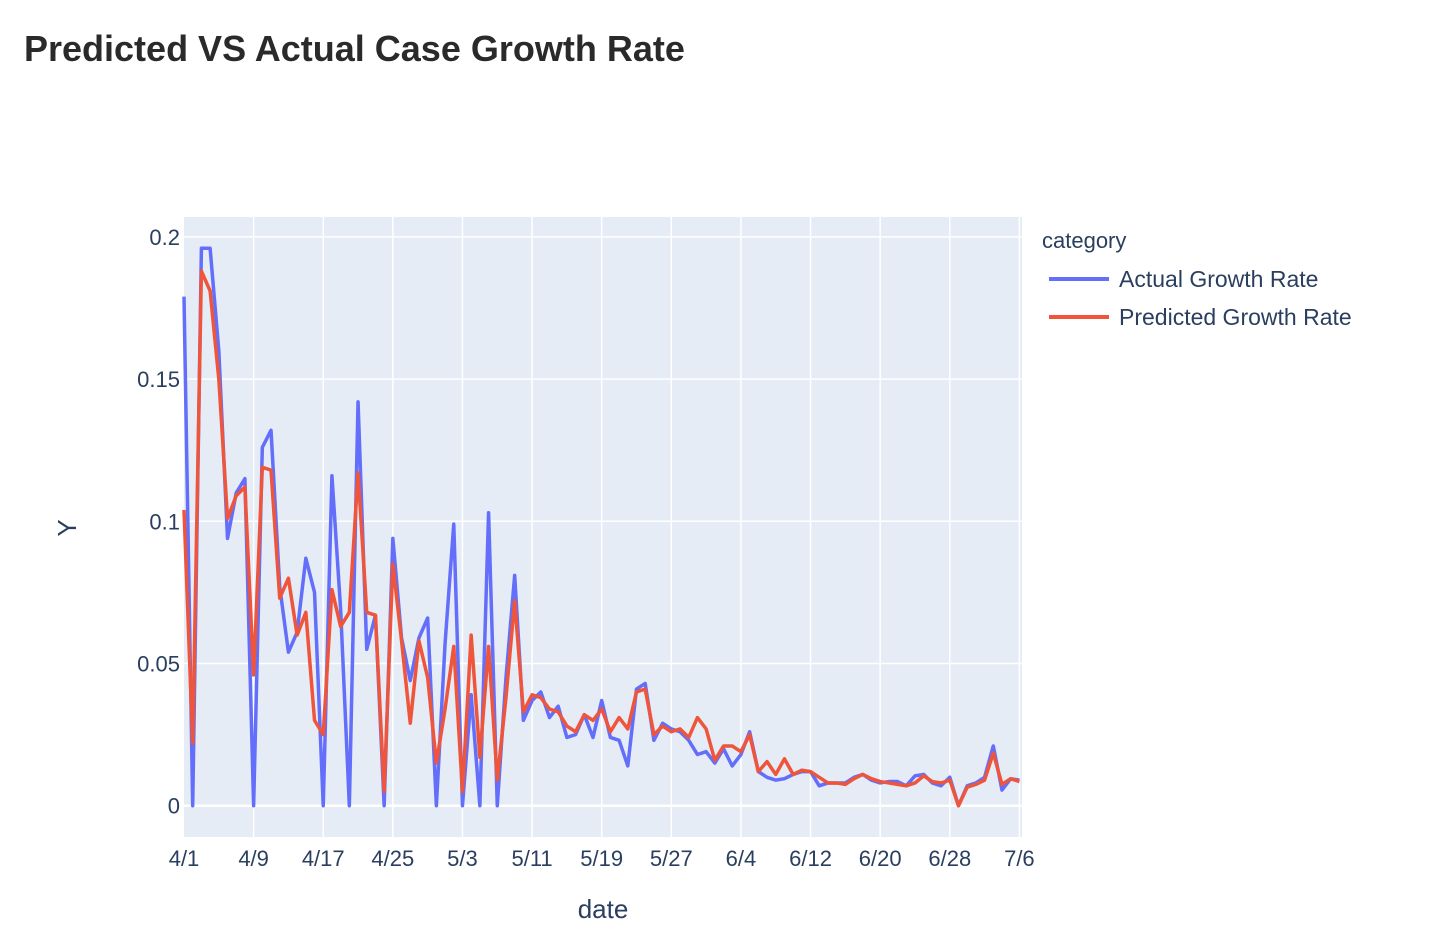 The image size is (1432, 934). Describe the element at coordinates (158, 379) in the screenshot. I see `y-tick-label: 0.15` at that location.